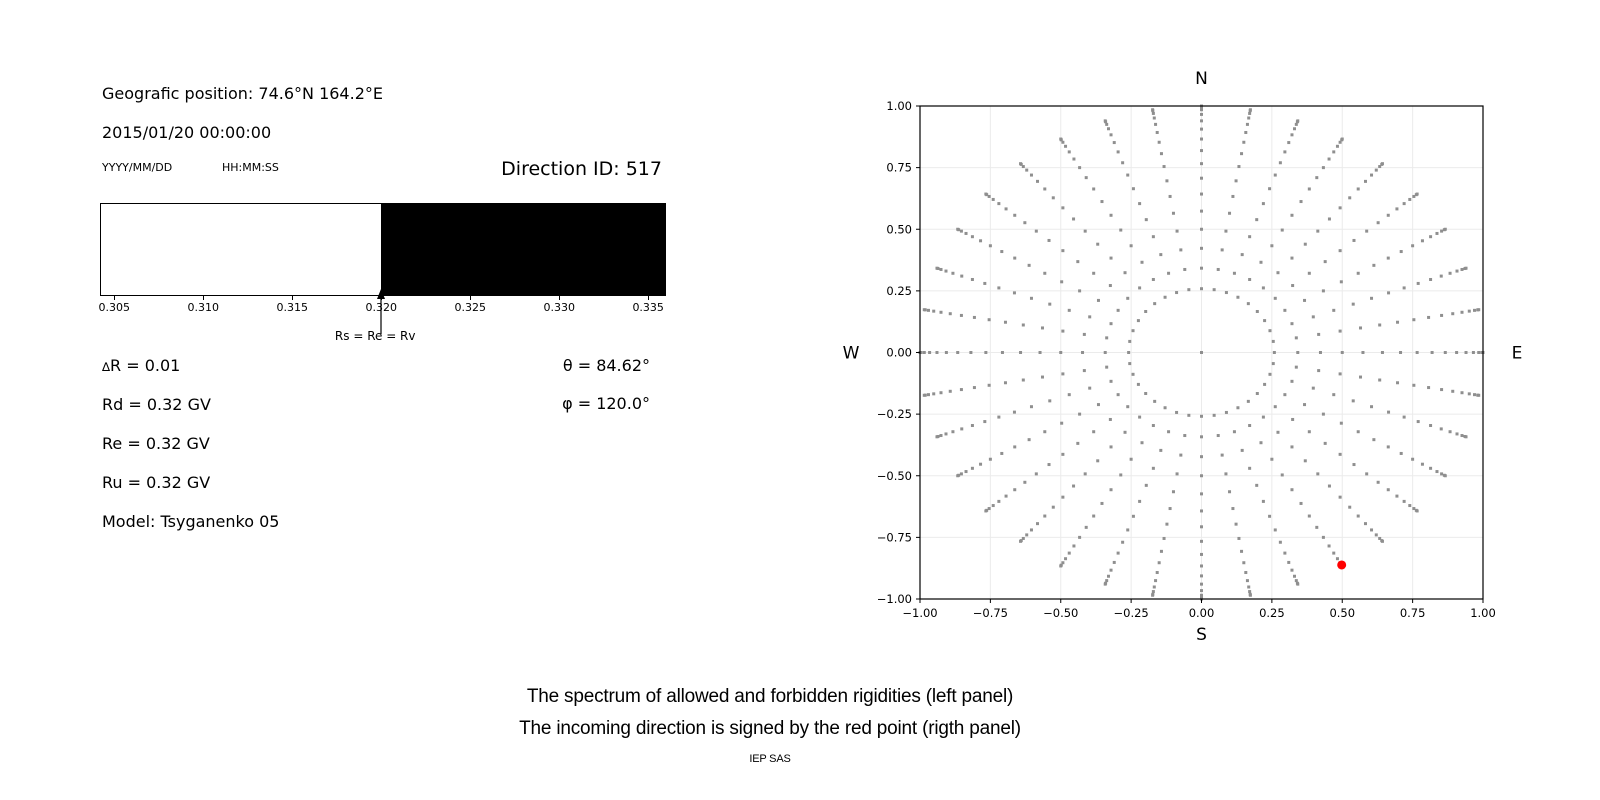  What do you see at coordinates (1517, 354) in the screenshot?
I see `compass-label-east: E` at bounding box center [1517, 354].